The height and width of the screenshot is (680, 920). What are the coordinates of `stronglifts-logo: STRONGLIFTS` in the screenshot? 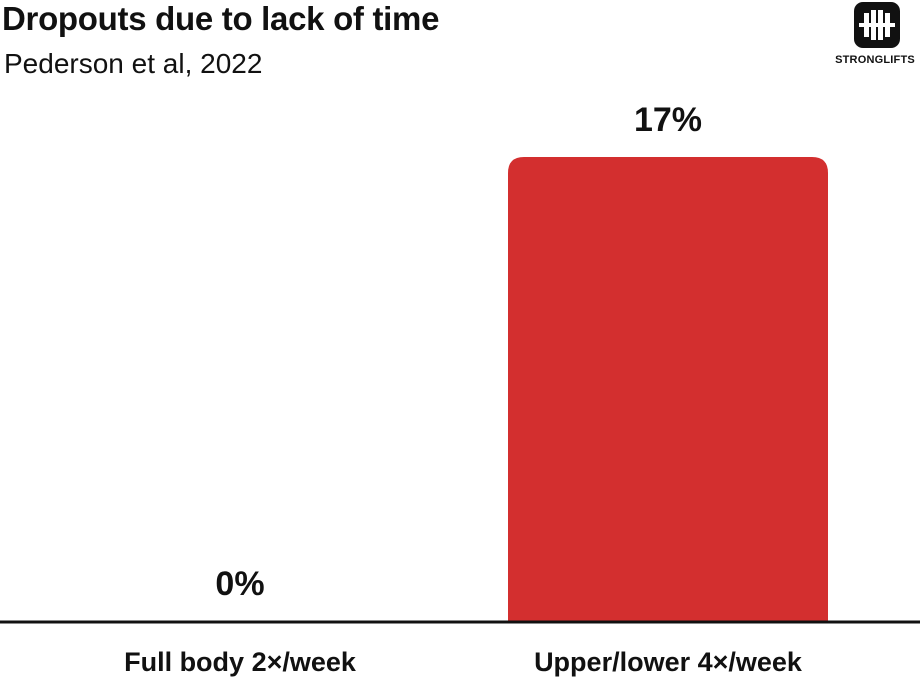 It's located at (875, 47).